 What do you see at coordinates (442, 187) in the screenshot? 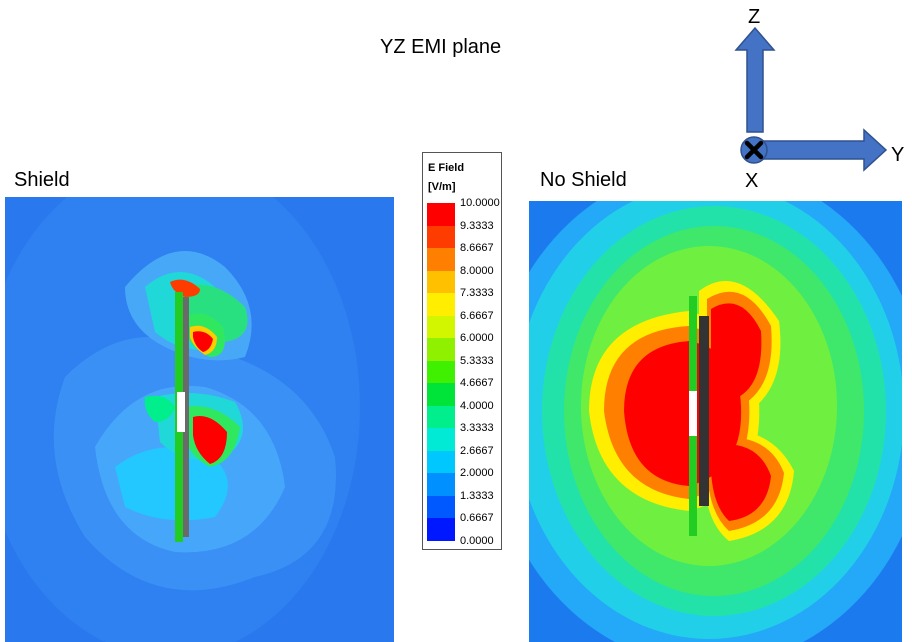
I see `legend-unit: [V/m]` at bounding box center [442, 187].